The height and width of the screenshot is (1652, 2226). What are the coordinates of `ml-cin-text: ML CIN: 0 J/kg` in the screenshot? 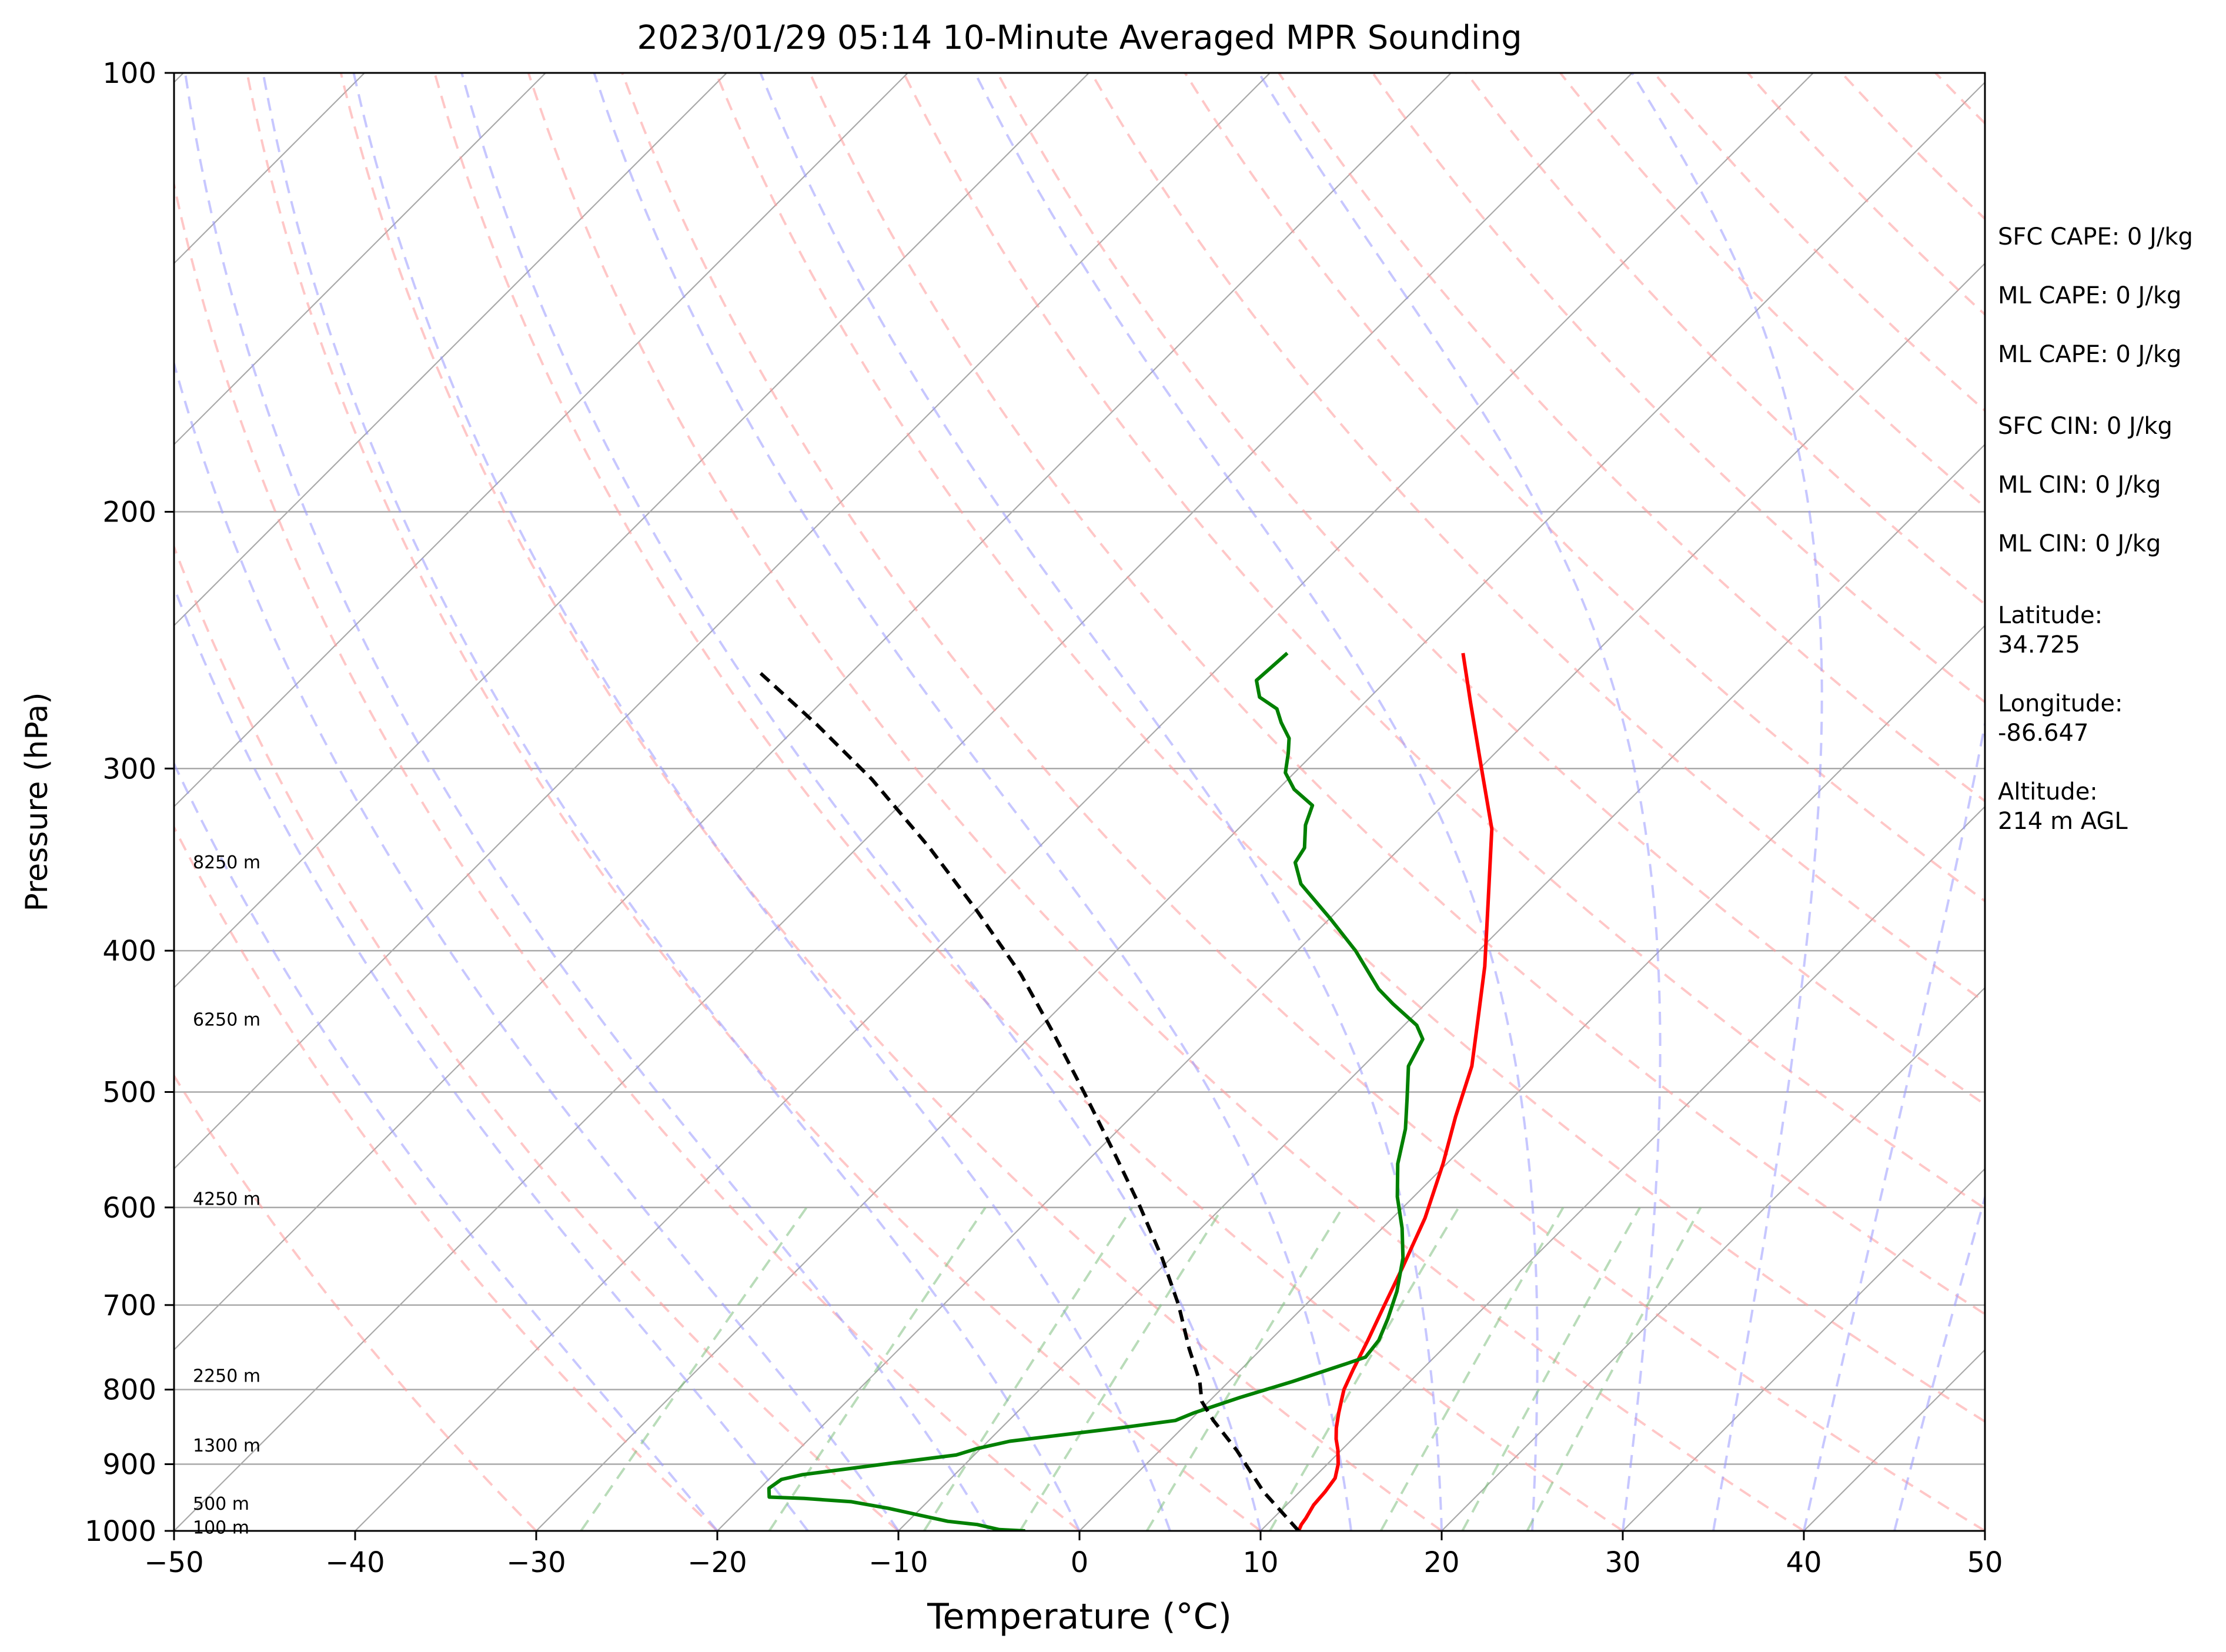 It's located at (2079, 485).